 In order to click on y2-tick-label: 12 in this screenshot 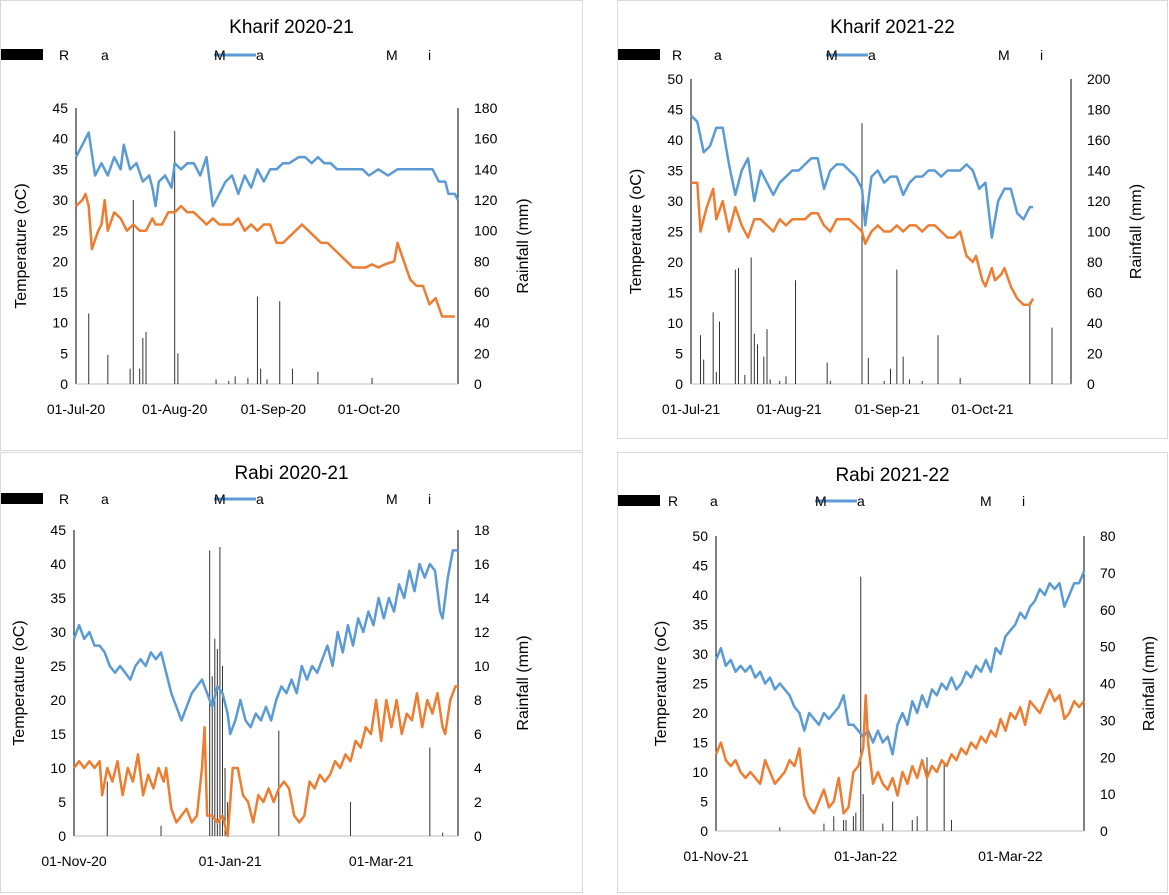, I will do `click(482, 632)`.